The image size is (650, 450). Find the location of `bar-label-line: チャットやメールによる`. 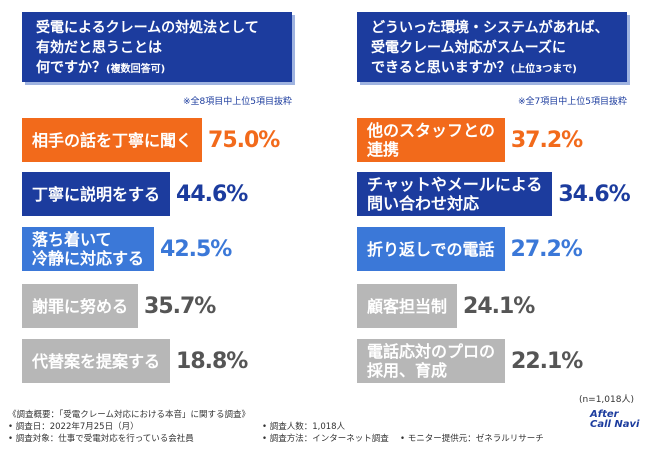

bar-label-line: チャットやメールによる is located at coordinates (455, 184).